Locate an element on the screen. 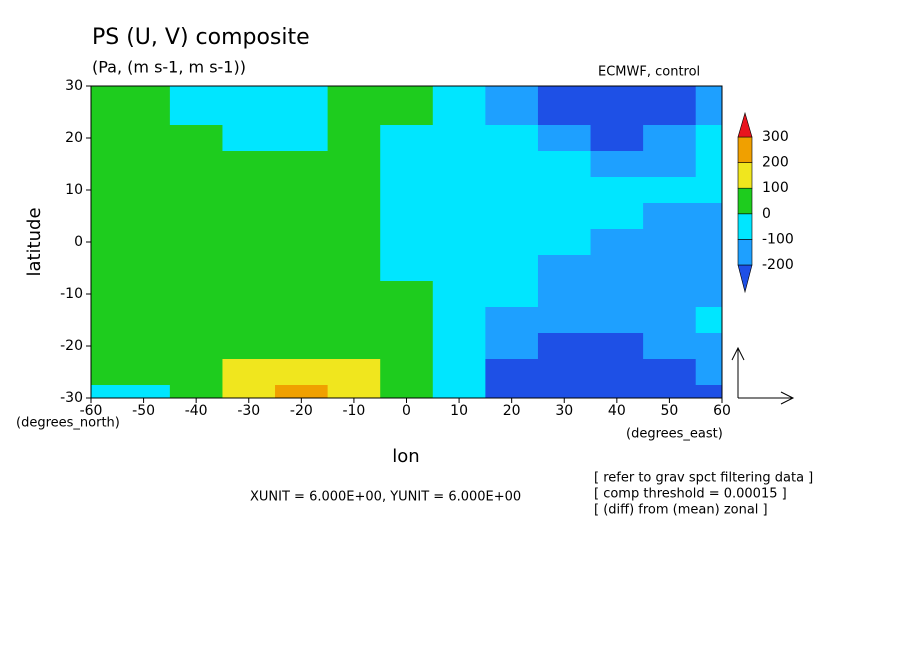 Image resolution: width=904 pixels, height=654 pixels. y-tick-label: -20 is located at coordinates (71, 346).